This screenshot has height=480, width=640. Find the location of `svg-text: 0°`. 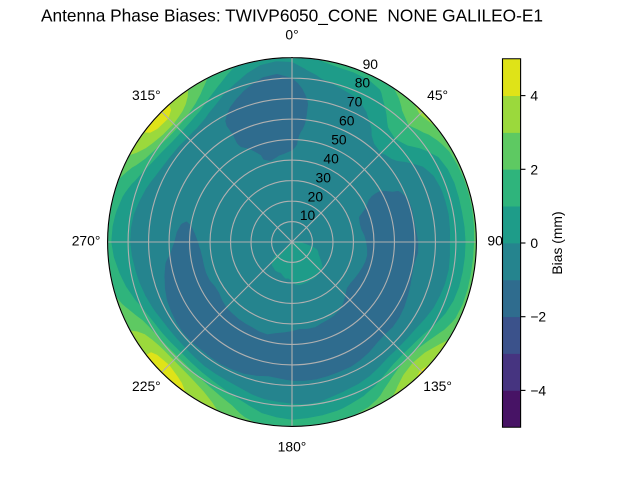

svg-text: 0° is located at coordinates (291, 35).